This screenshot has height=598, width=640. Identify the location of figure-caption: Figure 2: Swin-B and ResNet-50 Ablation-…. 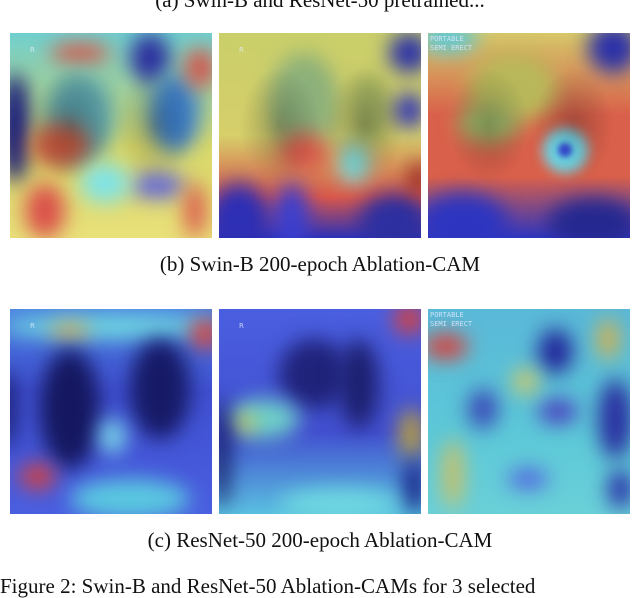
(268, 586).